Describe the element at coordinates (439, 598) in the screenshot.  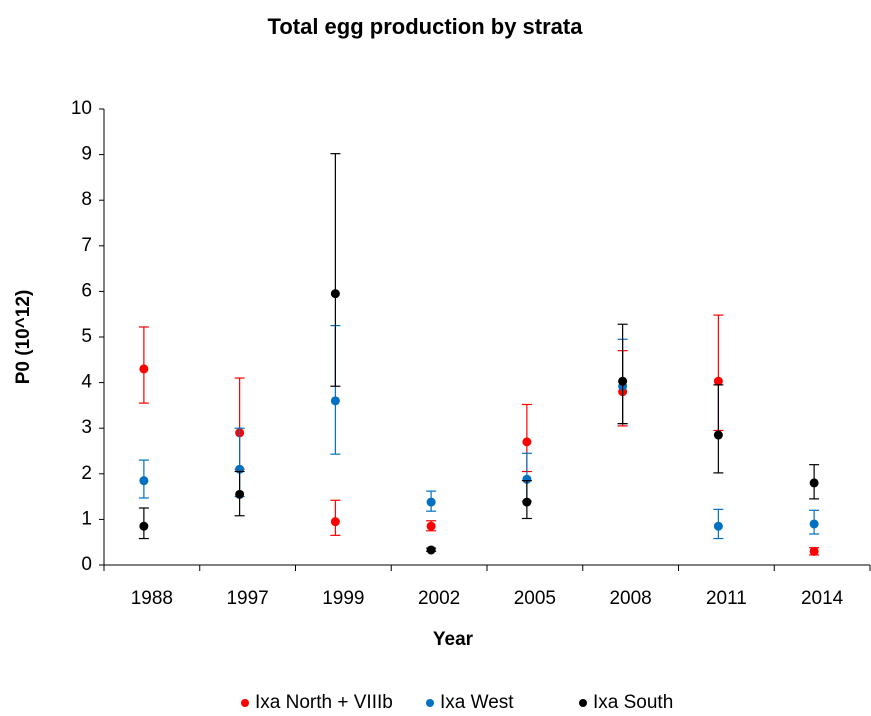
I see `x-tick-label: 2002` at that location.